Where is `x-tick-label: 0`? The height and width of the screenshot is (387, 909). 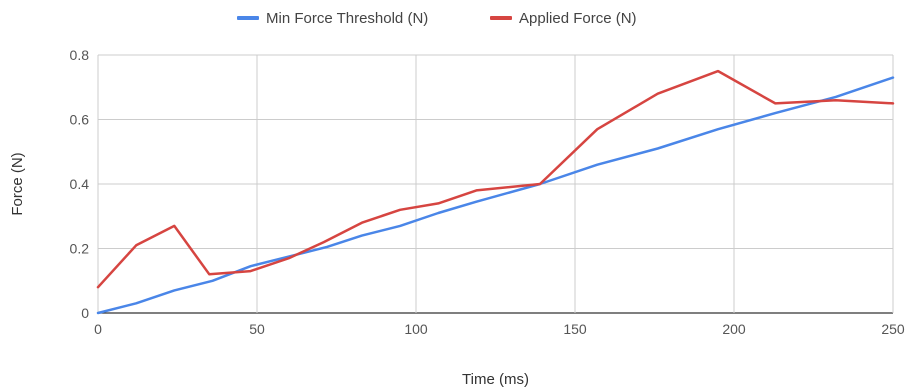
x-tick-label: 0 is located at coordinates (98, 329).